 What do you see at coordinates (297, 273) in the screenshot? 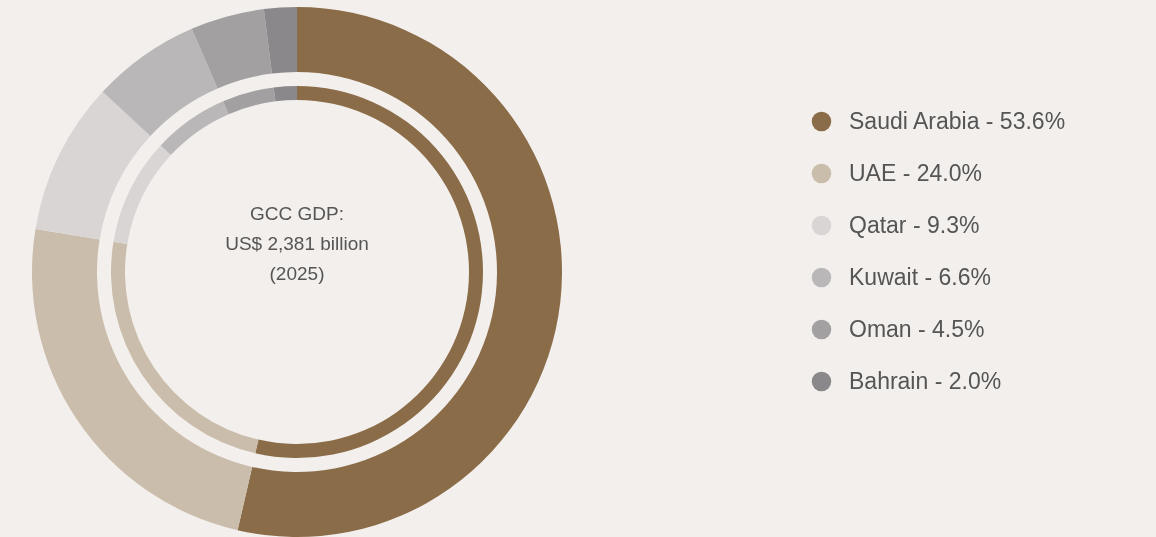
I see `text: (2025)` at bounding box center [297, 273].